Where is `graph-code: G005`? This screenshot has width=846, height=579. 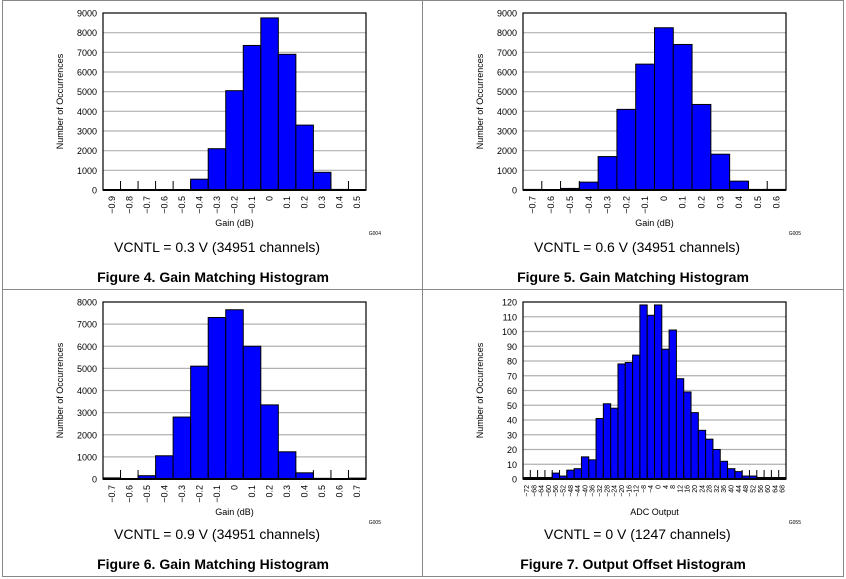 graph-code: G005 is located at coordinates (375, 523).